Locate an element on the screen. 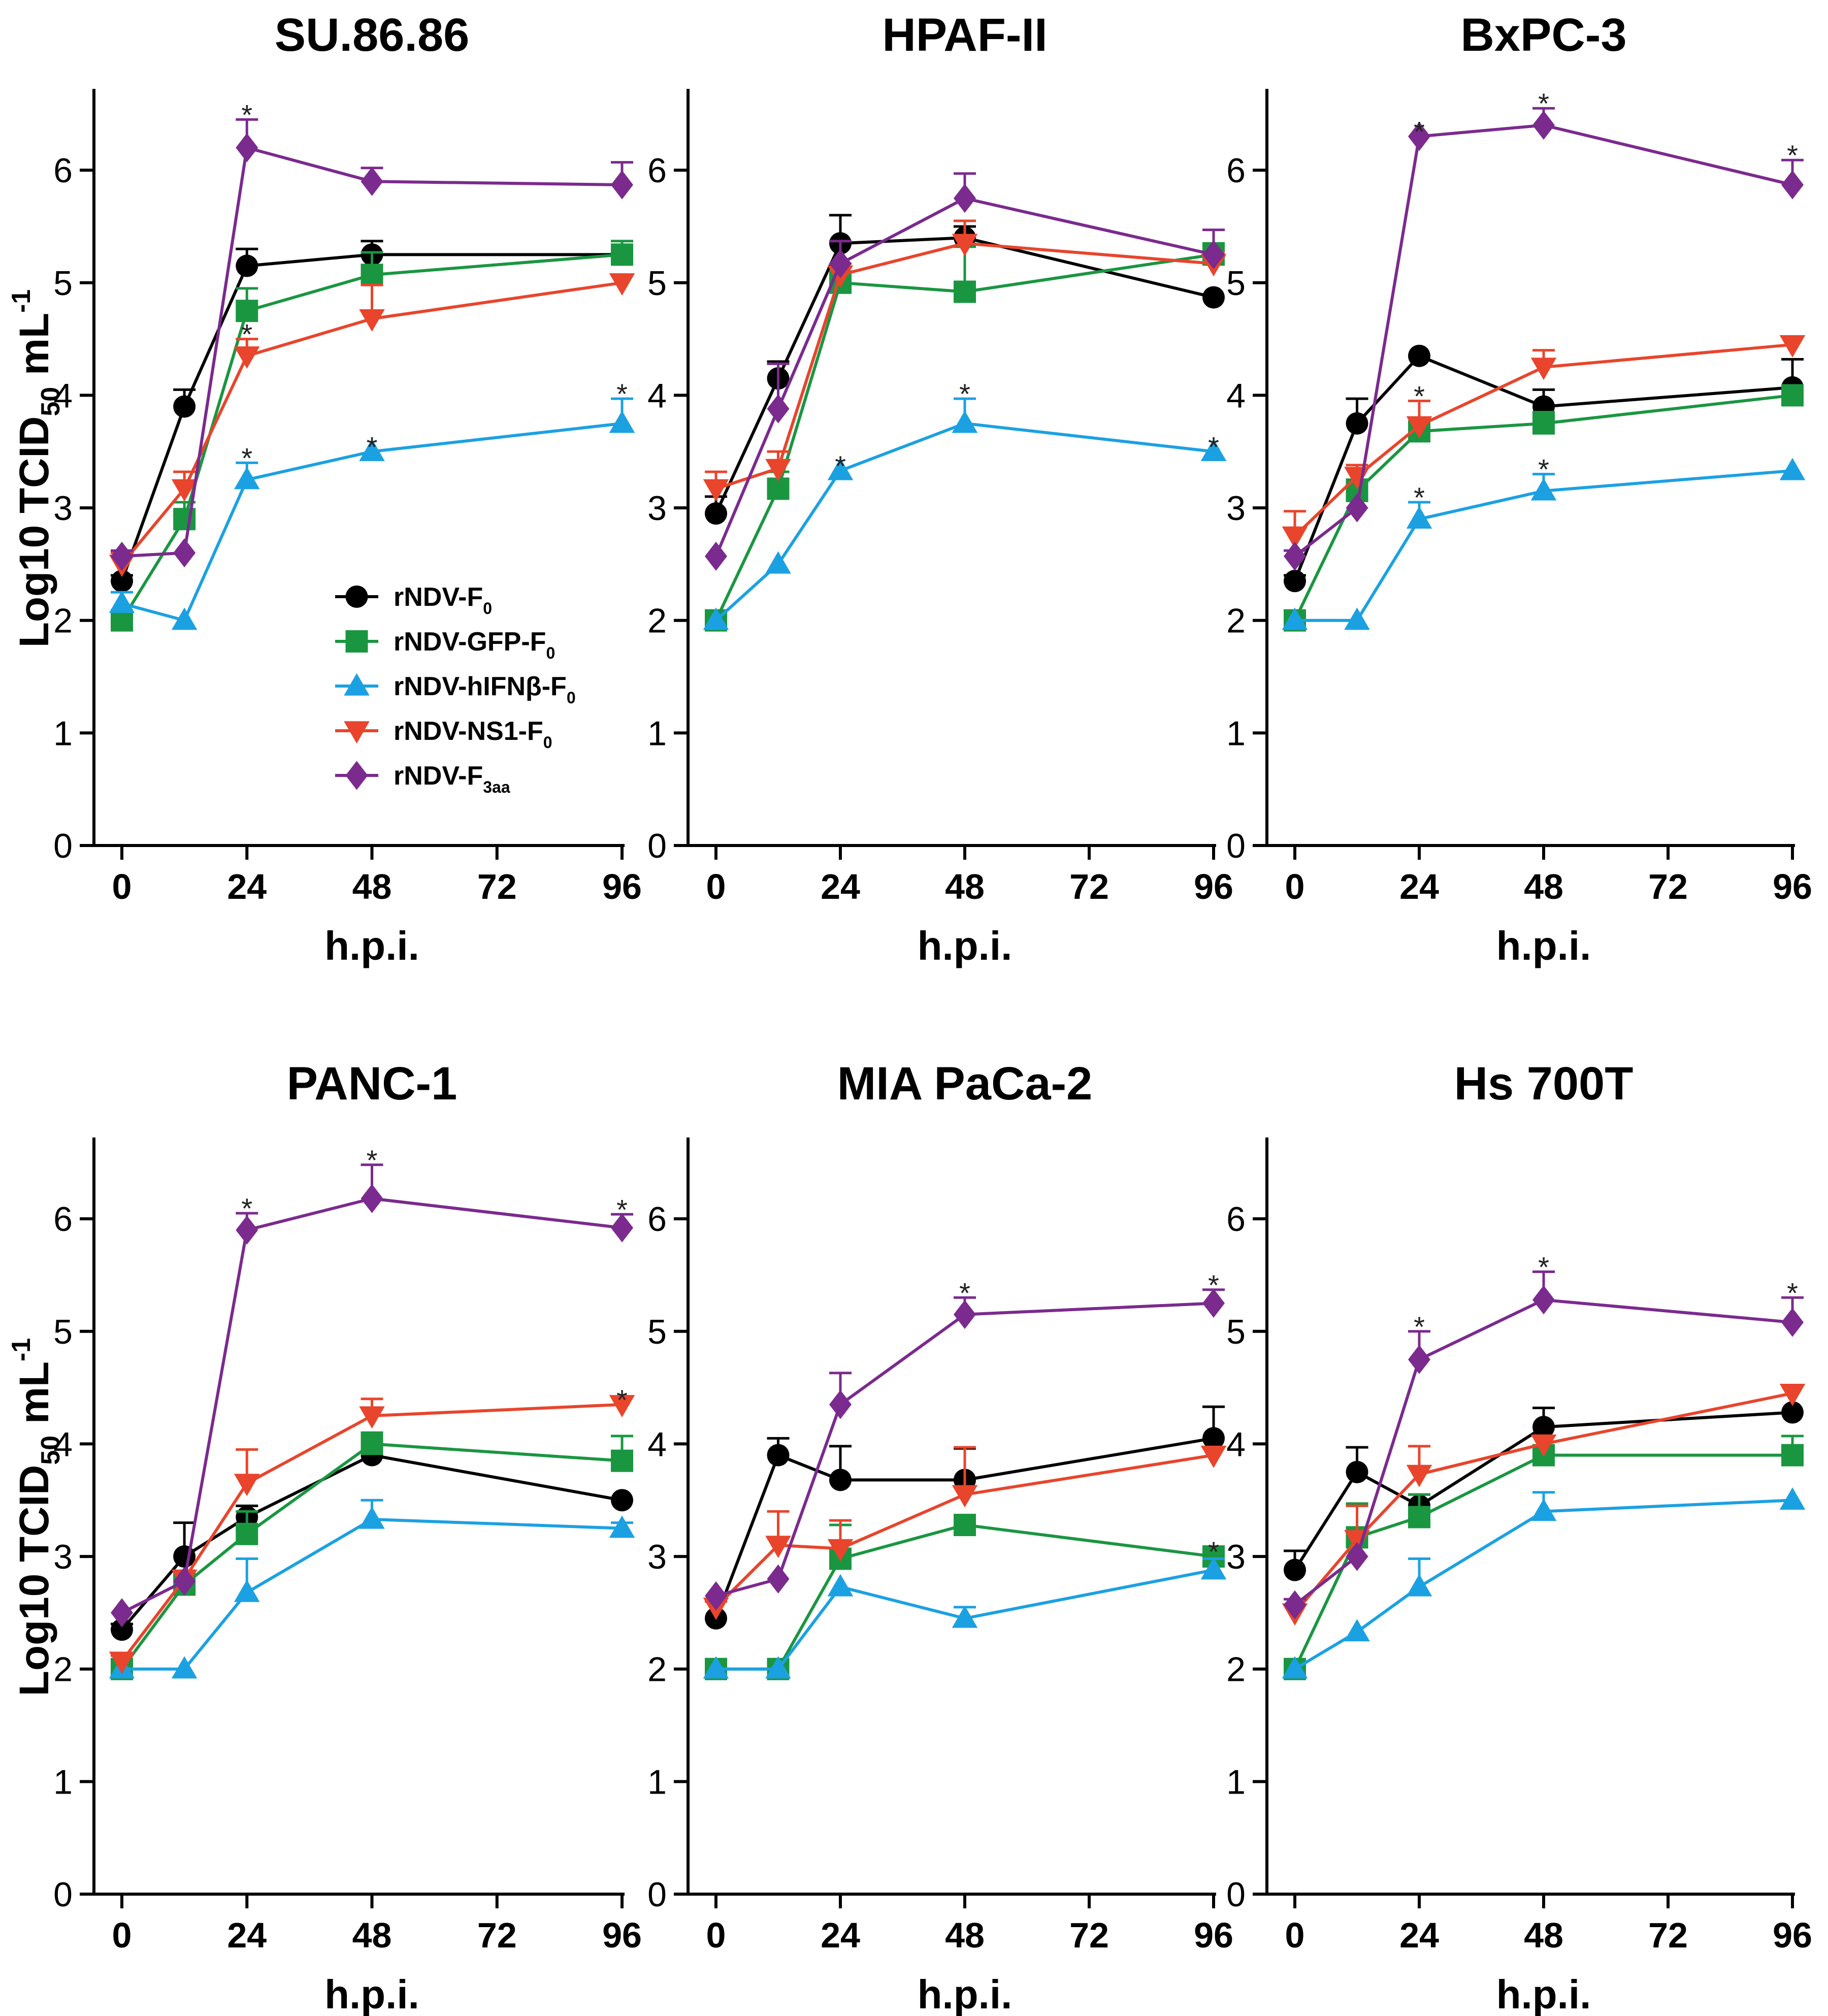  legend-item: rNDV-NS1-F0 is located at coordinates (443, 735).